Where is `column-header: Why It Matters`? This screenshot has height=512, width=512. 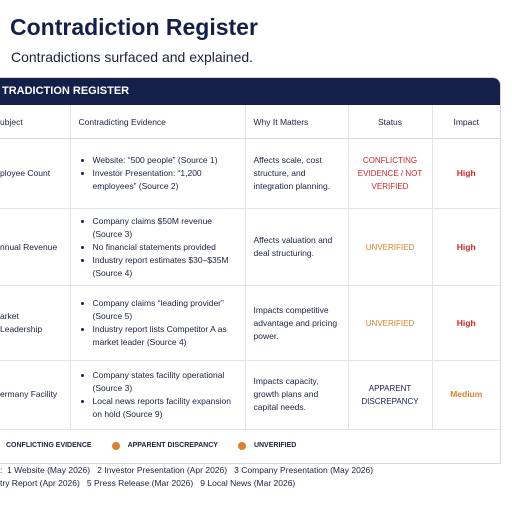 column-header: Why It Matters is located at coordinates (296, 122).